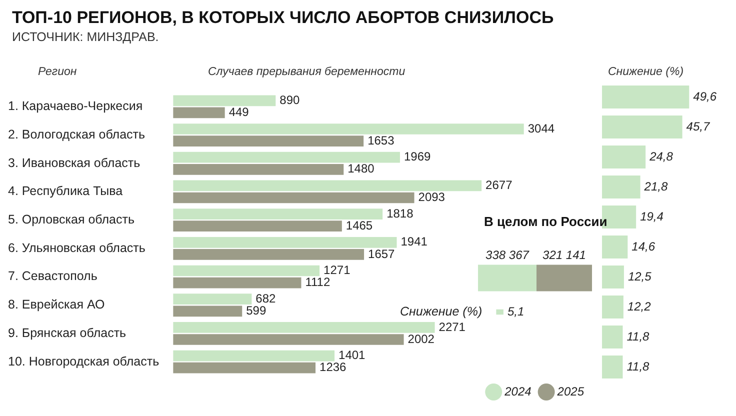 The image size is (736, 416). I want to click on x-axis-title: Снижение (%), so click(646, 72).